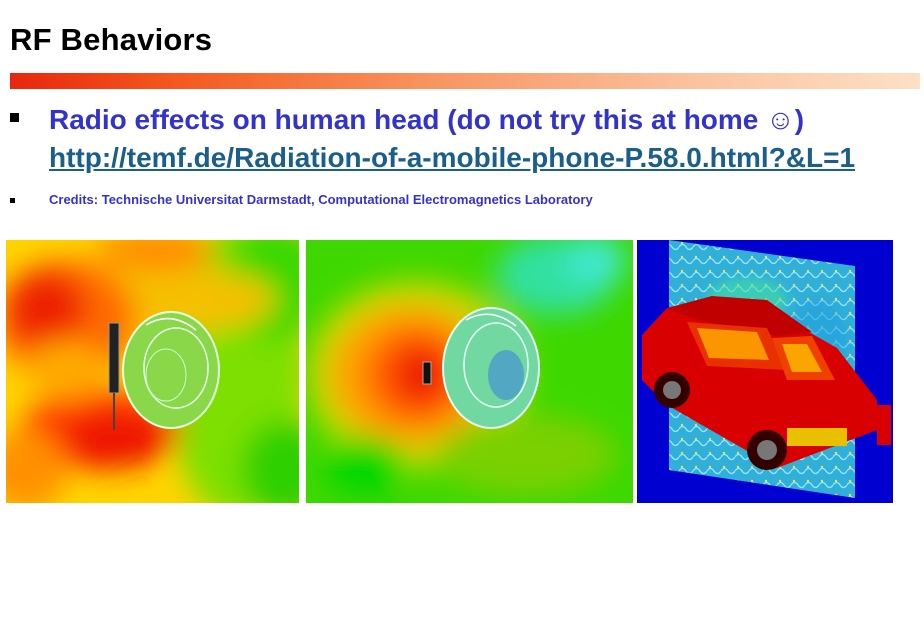 The image size is (924, 628). I want to click on bullet-square-icon, so click(14, 117).